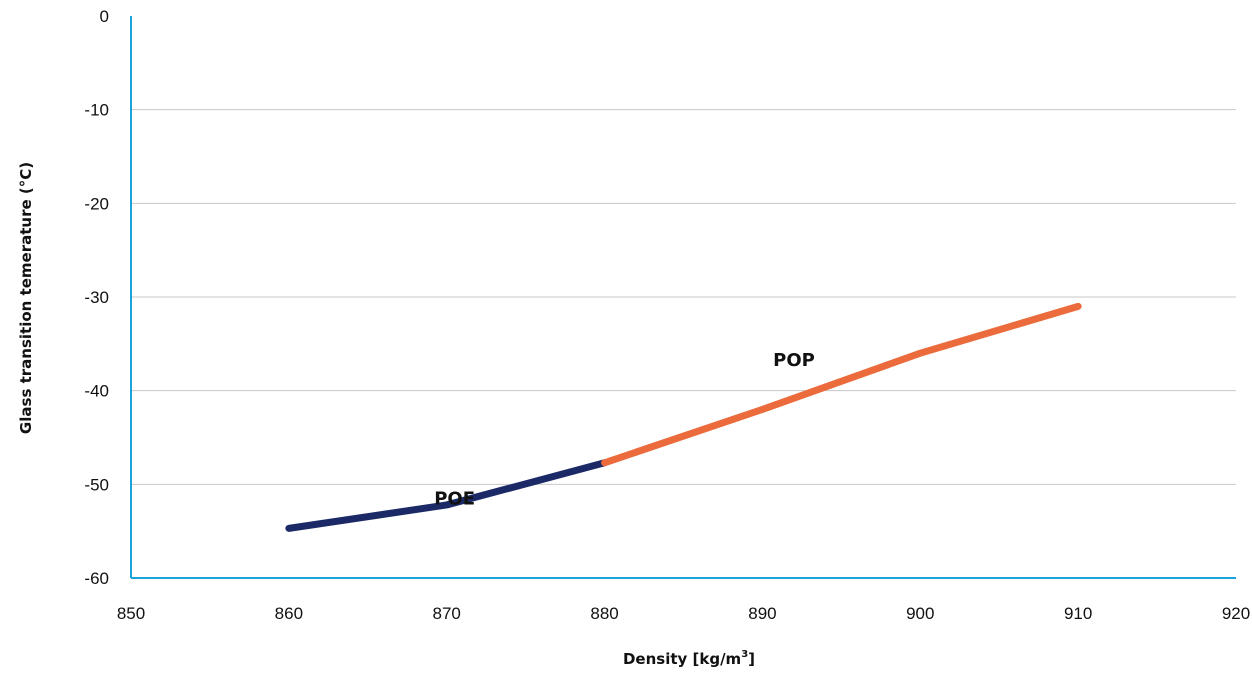 The width and height of the screenshot is (1252, 673). Describe the element at coordinates (683, 613) in the screenshot. I see `x-tick-labels: 850 860 870 880 890 900 910 920` at that location.